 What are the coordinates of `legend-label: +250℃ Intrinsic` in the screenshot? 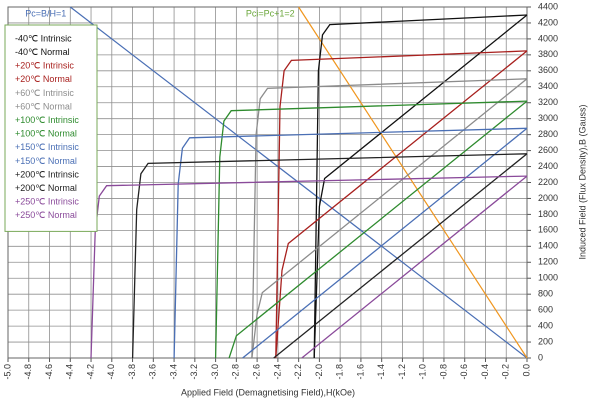 It's located at (47, 202).